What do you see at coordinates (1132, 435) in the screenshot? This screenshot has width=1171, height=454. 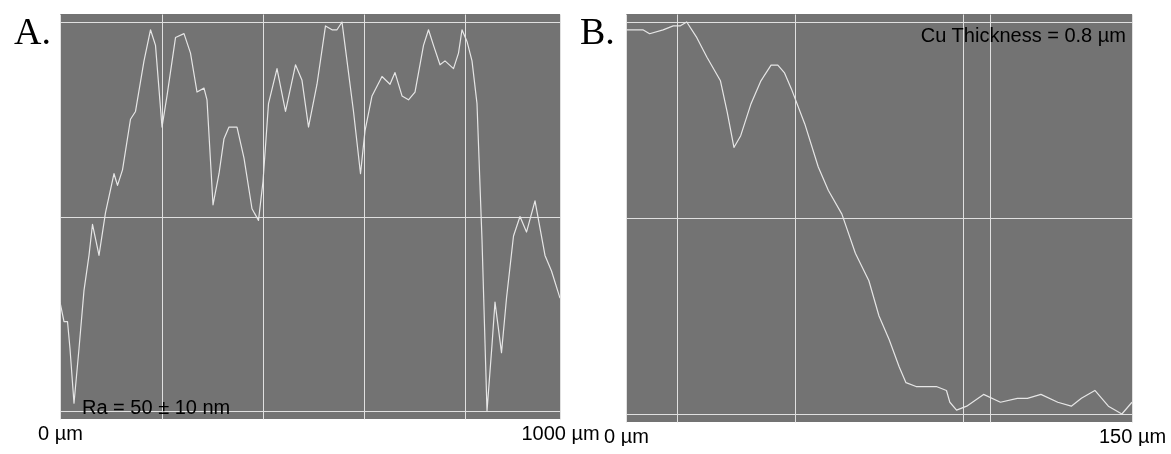 I see `x-tick-label: 150 µm` at bounding box center [1132, 435].